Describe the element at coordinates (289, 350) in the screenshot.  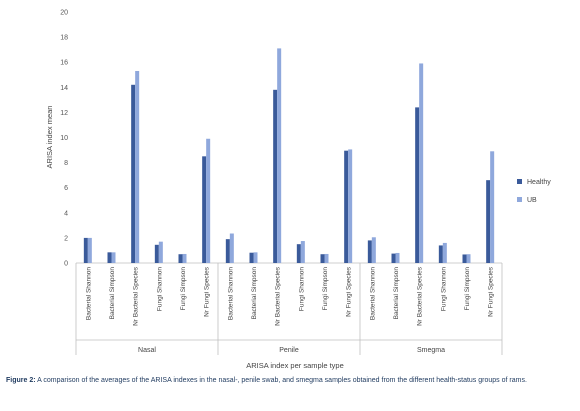
I see `group-label: Penile` at that location.